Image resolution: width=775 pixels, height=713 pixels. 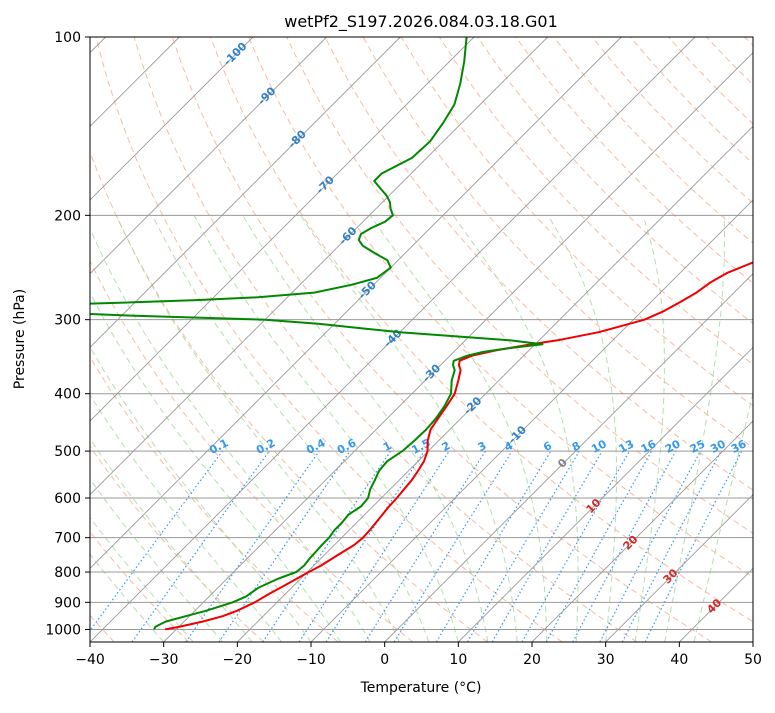 I want to click on isotherm-label: -60, so click(x=347, y=235).